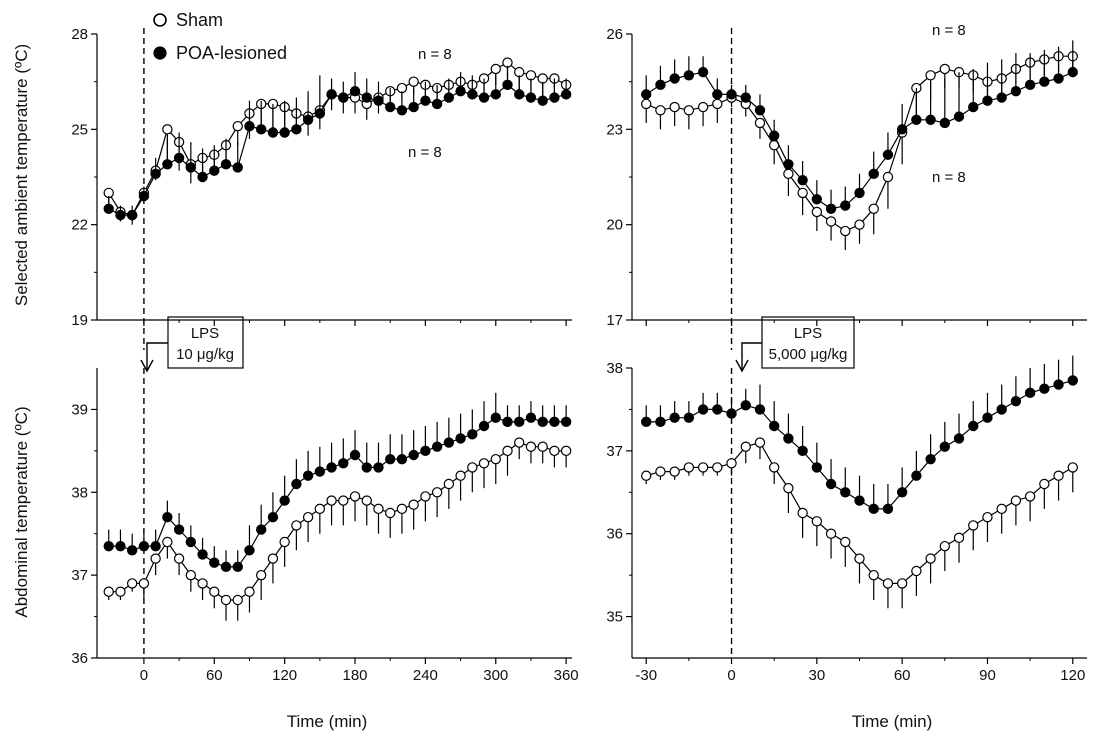 The image size is (1095, 739). Describe the element at coordinates (614, 34) in the screenshot. I see `y-tick-label: 26` at that location.